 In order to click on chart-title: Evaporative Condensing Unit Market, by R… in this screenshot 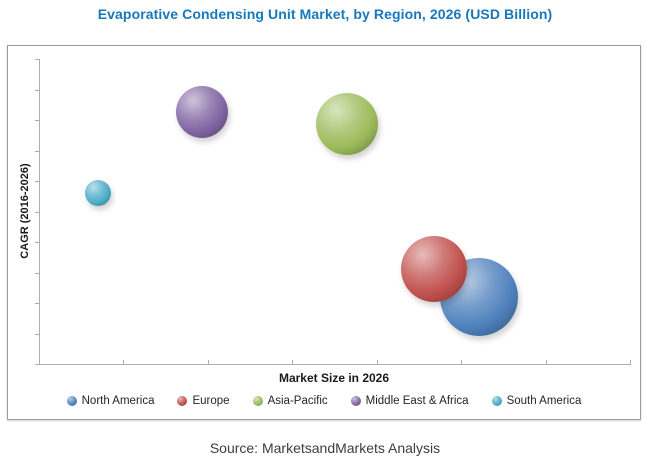, I will do `click(325, 14)`.